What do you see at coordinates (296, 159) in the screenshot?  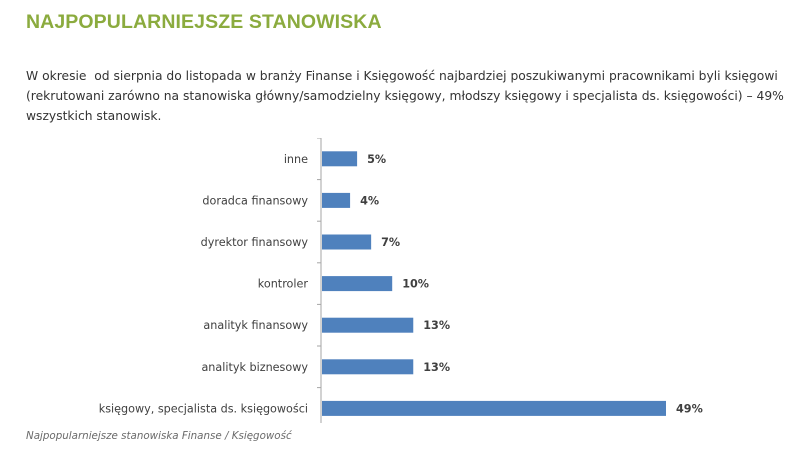 I see `category-label: inne` at bounding box center [296, 159].